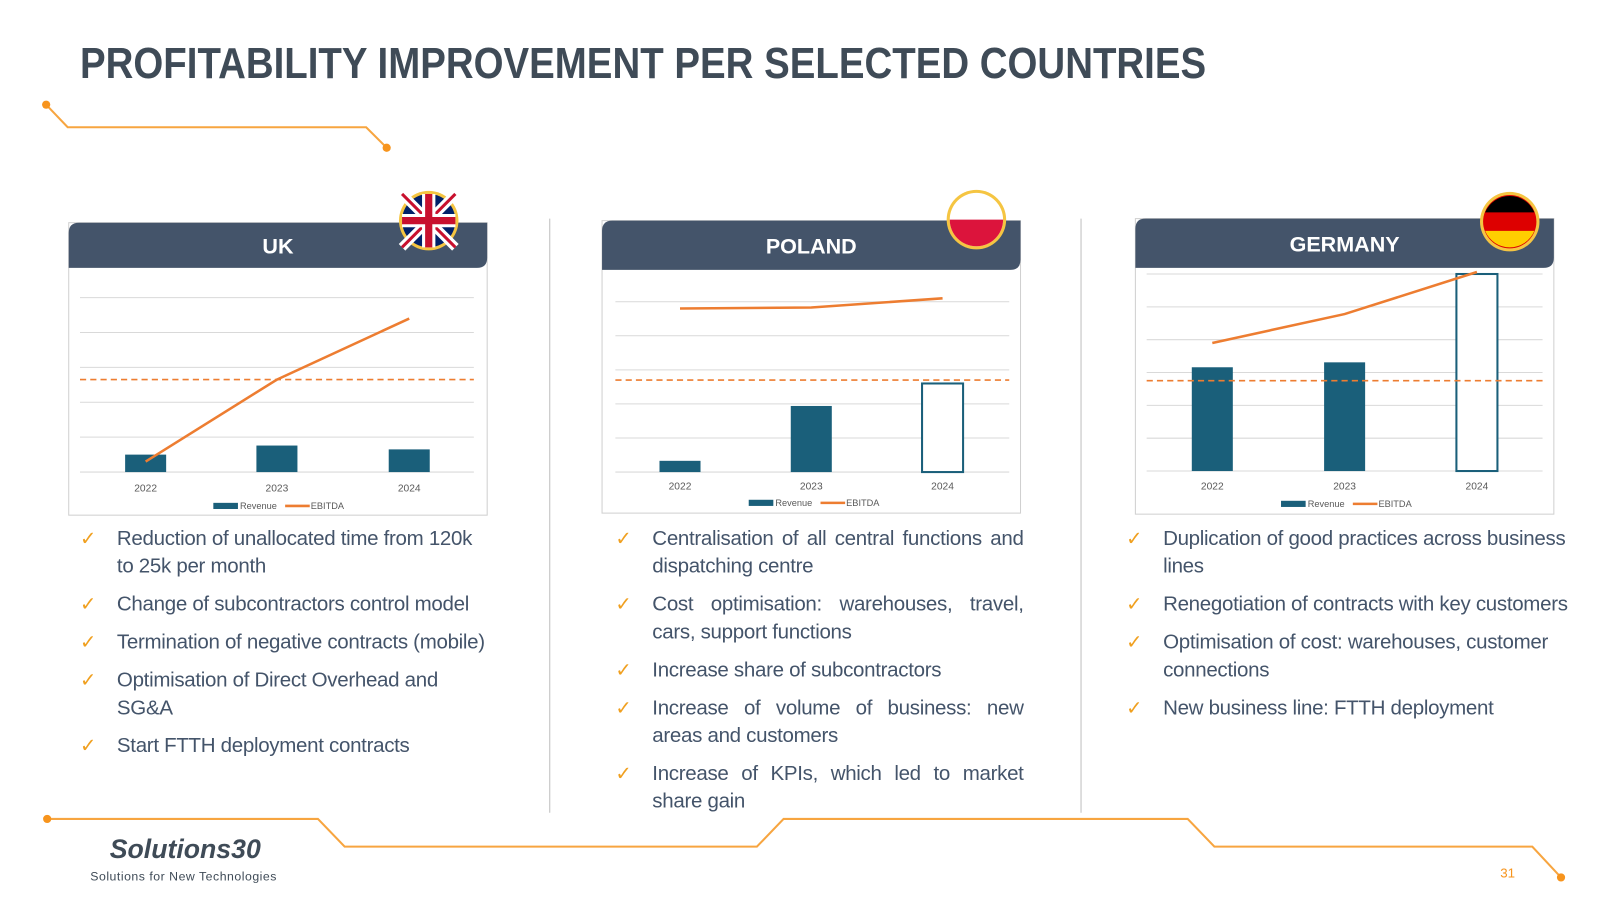  What do you see at coordinates (1507, 872) in the screenshot?
I see `page-number: 31` at bounding box center [1507, 872].